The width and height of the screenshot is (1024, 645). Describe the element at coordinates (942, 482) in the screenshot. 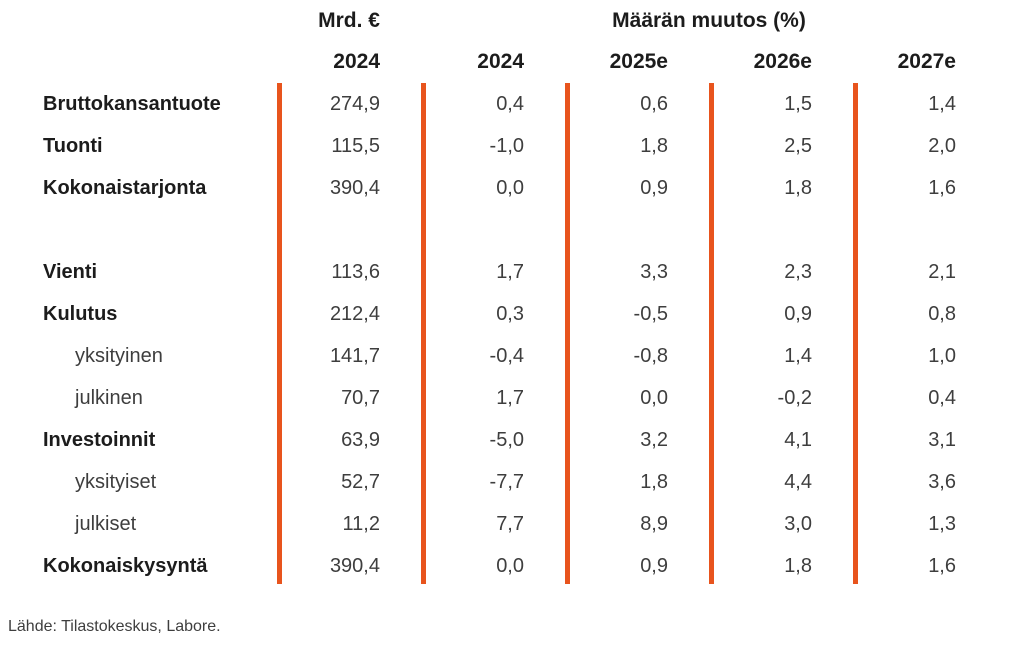

I see `cell-value: 3,6` at that location.